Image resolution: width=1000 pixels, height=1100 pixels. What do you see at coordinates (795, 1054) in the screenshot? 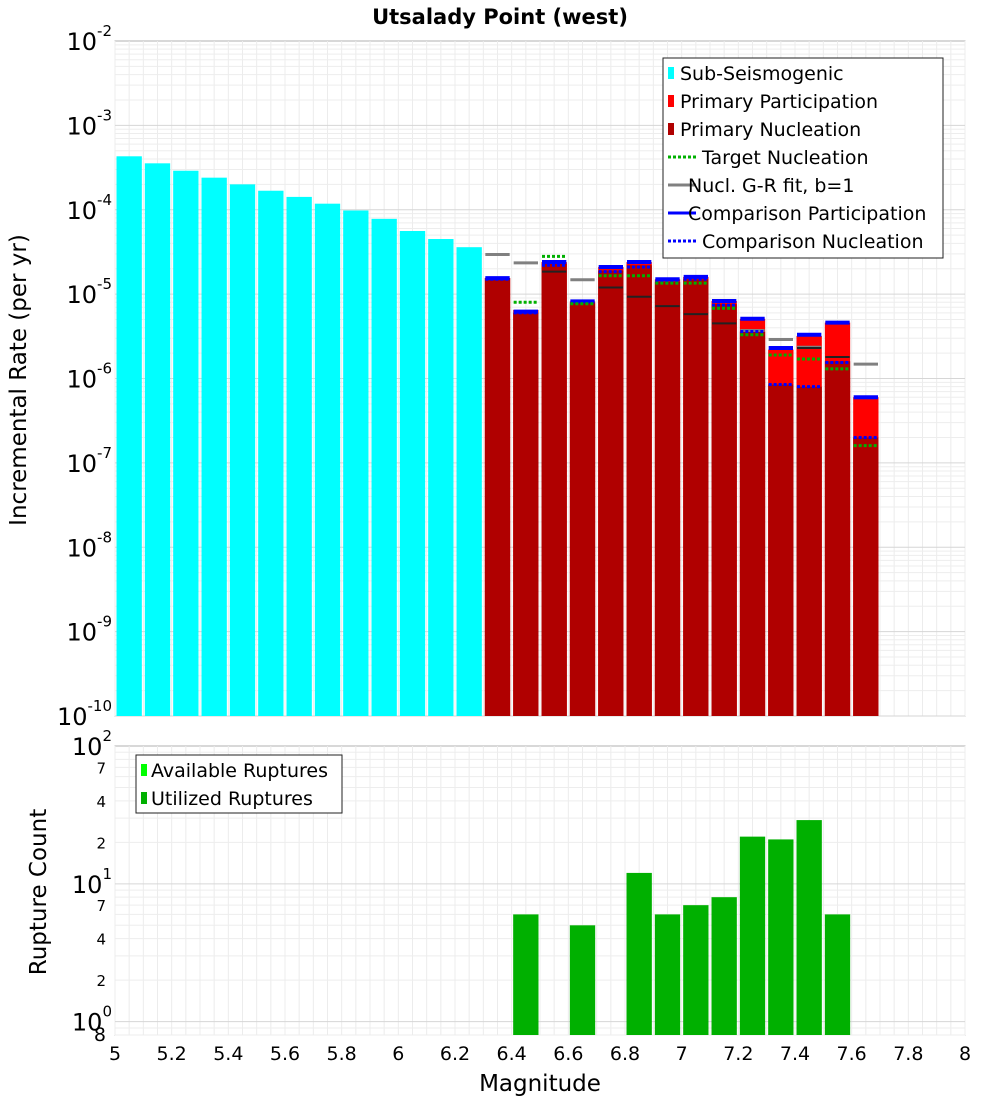
I see `x-tick-label: 7.4` at bounding box center [795, 1054].